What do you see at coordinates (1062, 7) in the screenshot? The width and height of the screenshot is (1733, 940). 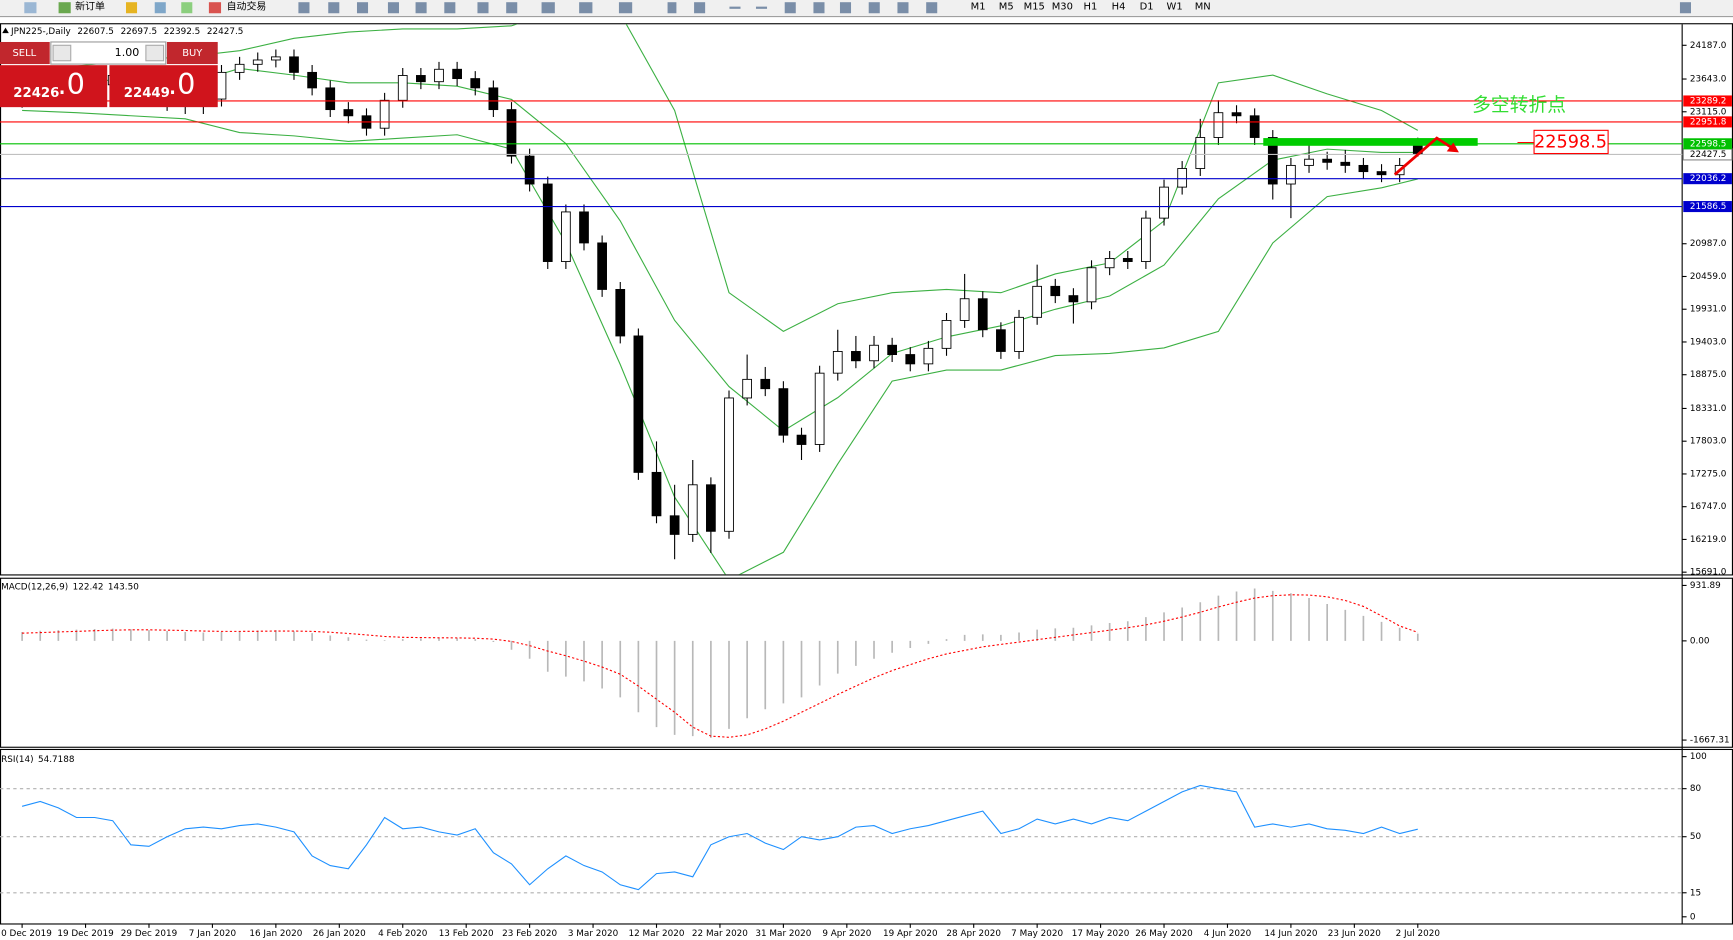 I see `timeframe-button: M30` at bounding box center [1062, 7].